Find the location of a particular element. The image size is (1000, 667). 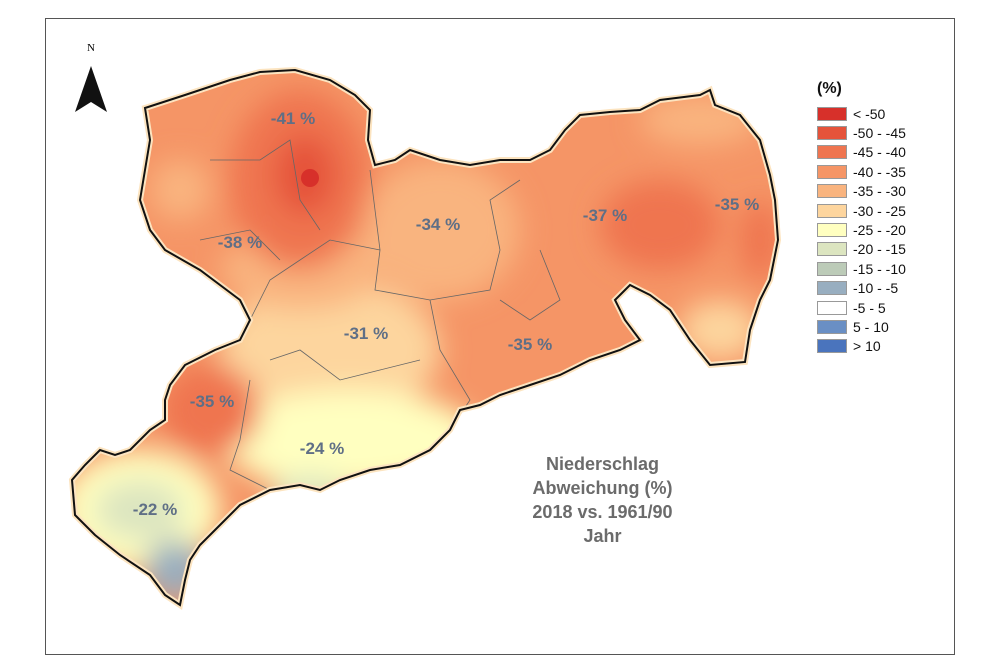

north-arrow-icon is located at coordinates (91, 89).